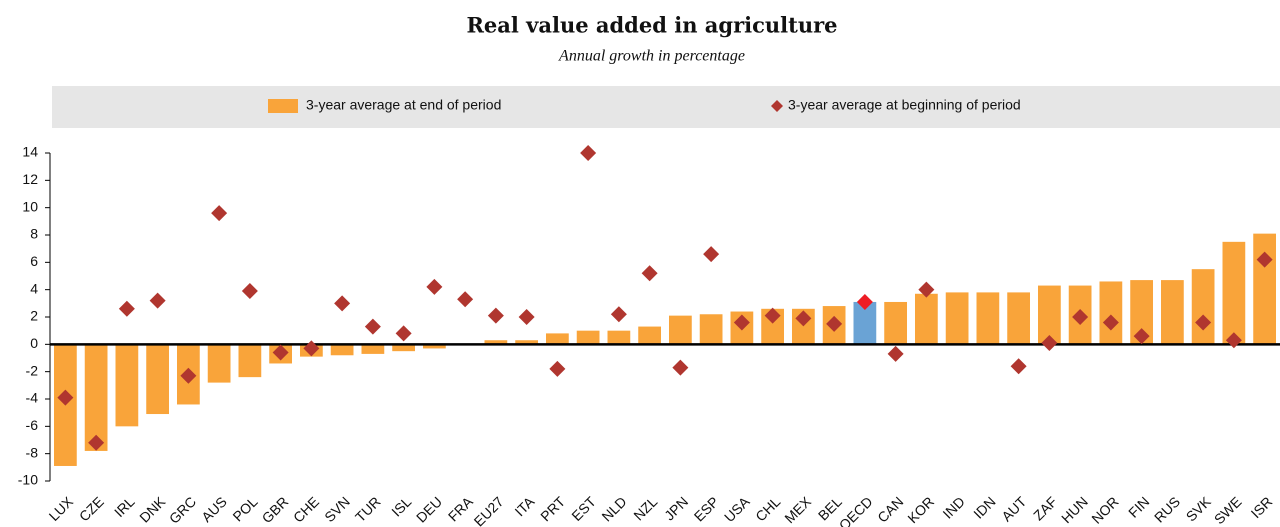 Image resolution: width=1280 pixels, height=527 pixels. Describe the element at coordinates (676, 508) in the screenshot. I see `x-tick-label: JPN` at that location.